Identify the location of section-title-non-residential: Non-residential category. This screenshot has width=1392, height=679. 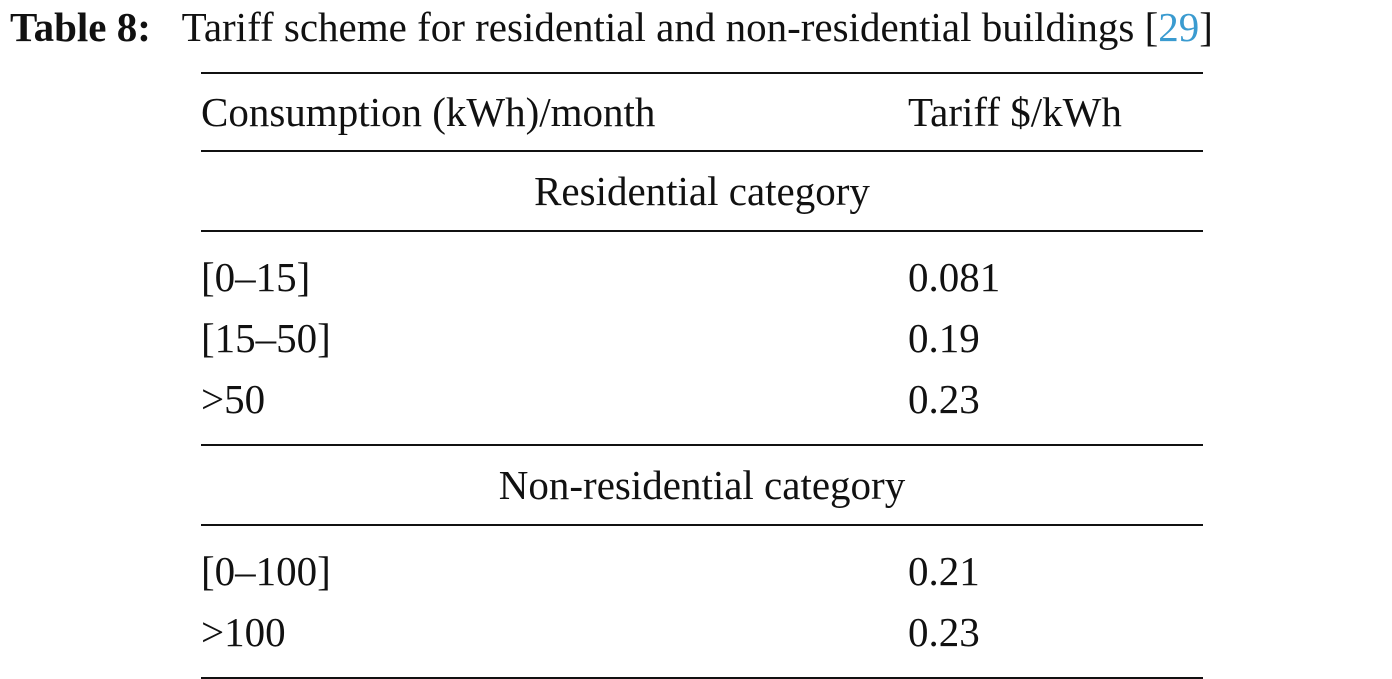
(702, 485).